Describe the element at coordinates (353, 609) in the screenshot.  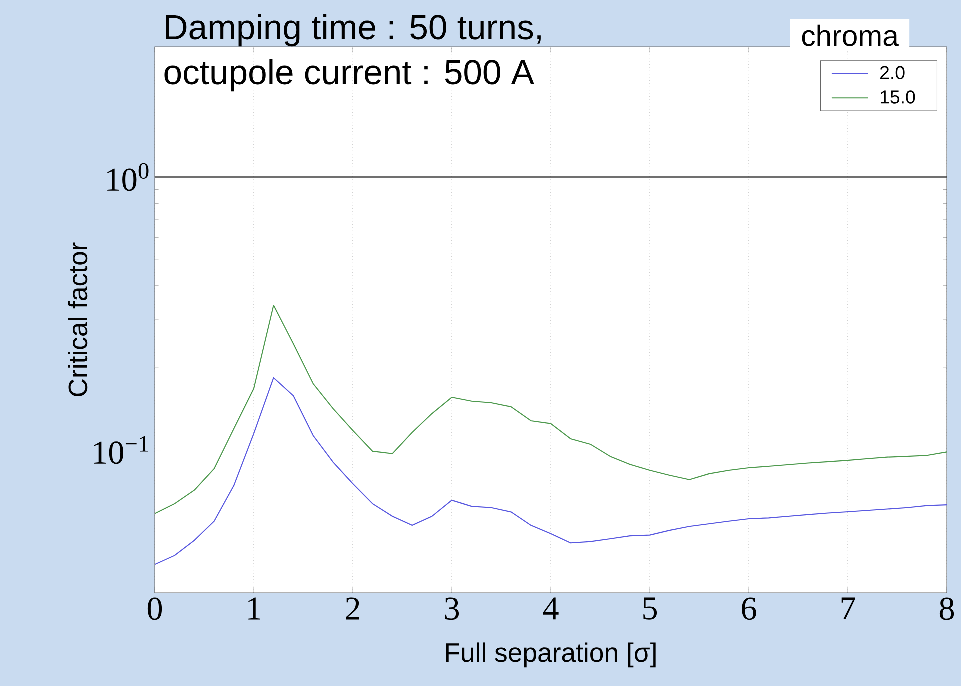
I see `x-tick-label: 2` at that location.